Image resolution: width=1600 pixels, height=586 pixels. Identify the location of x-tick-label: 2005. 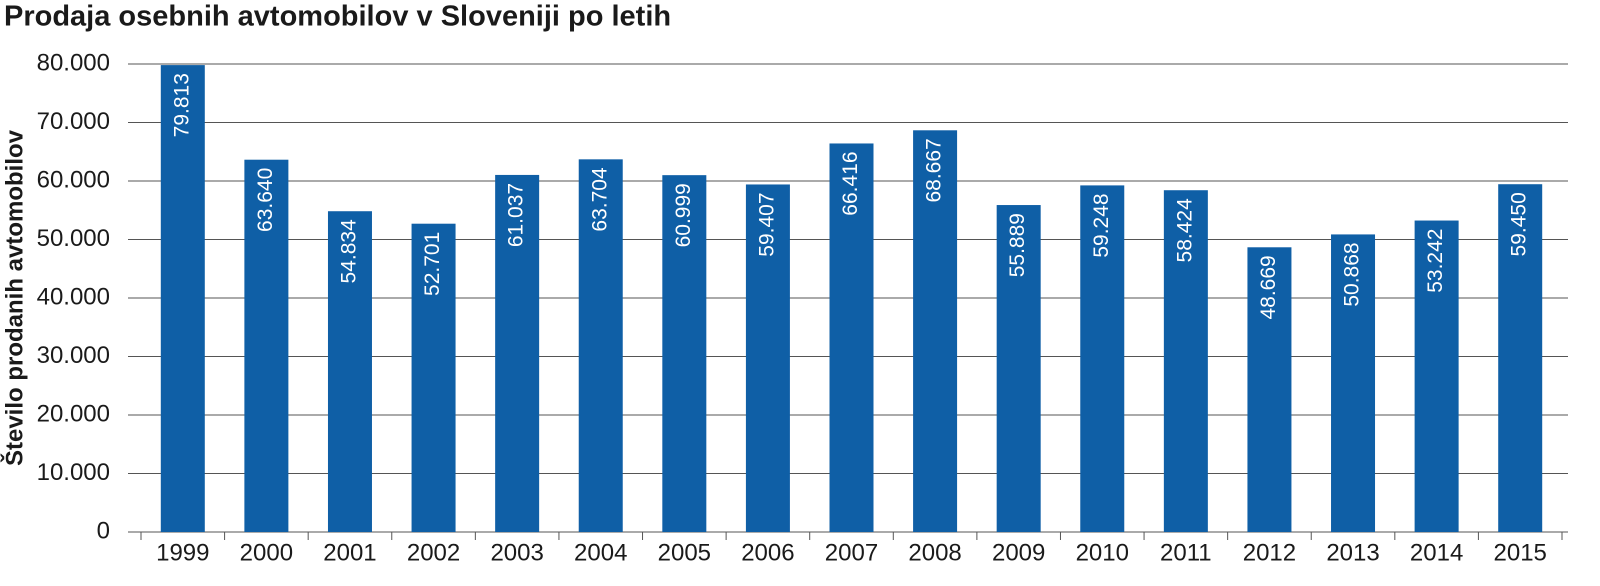
(684, 552).